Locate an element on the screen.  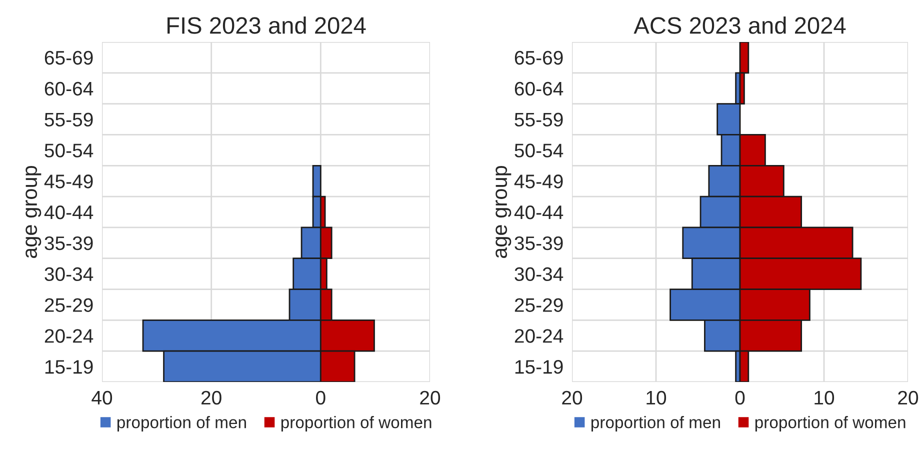
x-tick-label: 40 is located at coordinates (102, 397).